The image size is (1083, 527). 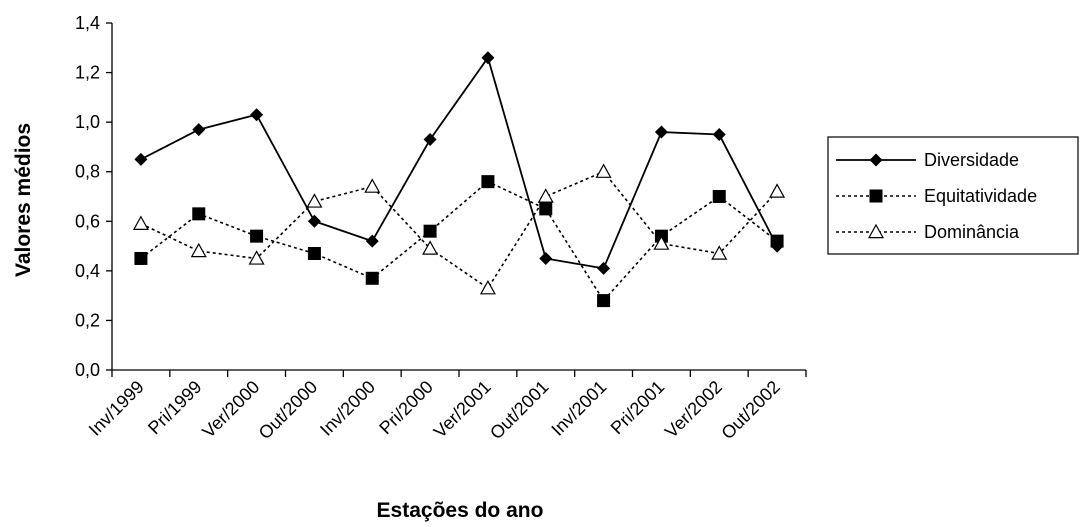 I want to click on legend-item: Equitatividade, so click(x=936, y=196).